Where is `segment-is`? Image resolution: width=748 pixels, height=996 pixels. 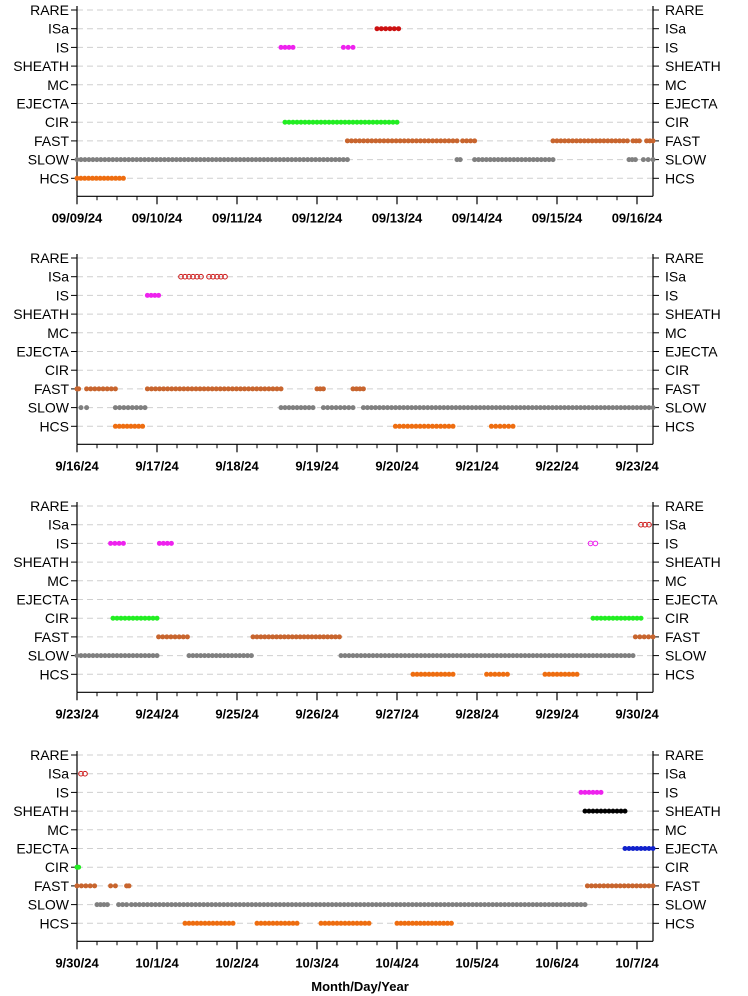 segment-is is located at coordinates (348, 47).